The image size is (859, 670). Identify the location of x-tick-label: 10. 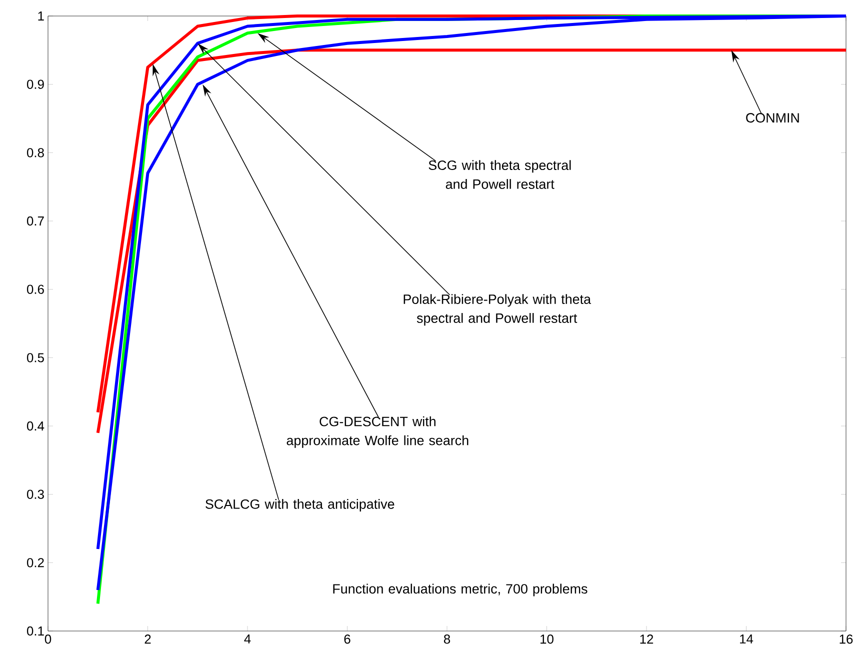
(547, 639).